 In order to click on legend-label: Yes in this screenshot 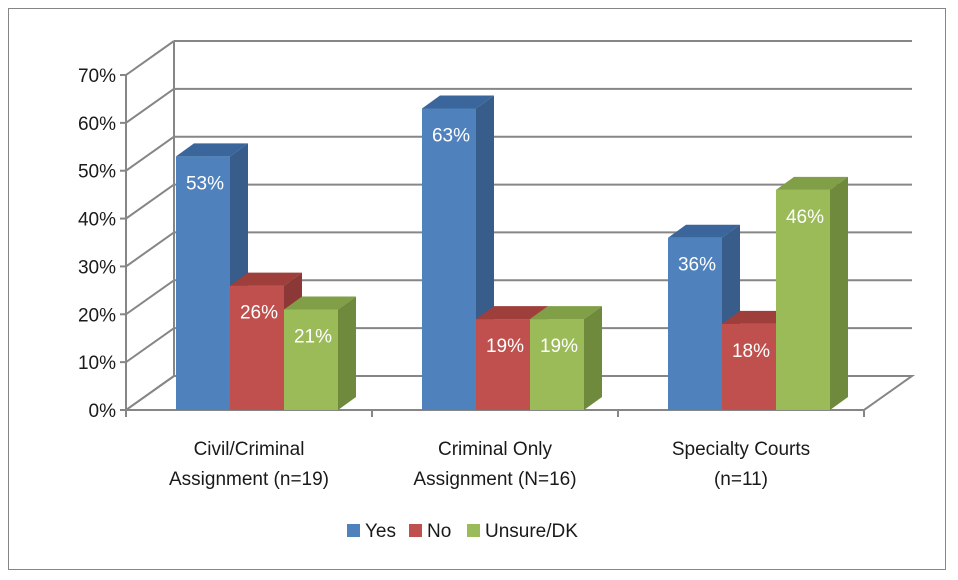, I will do `click(380, 531)`.